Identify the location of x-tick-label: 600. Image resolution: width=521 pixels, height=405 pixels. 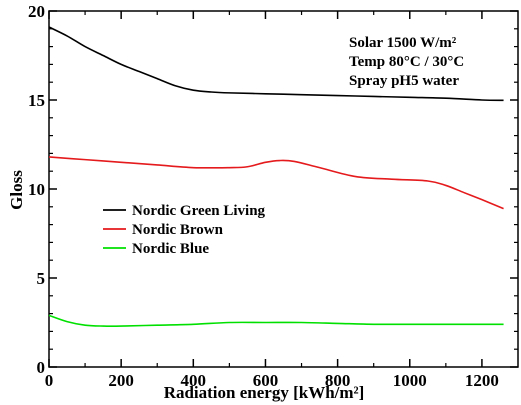
(266, 380).